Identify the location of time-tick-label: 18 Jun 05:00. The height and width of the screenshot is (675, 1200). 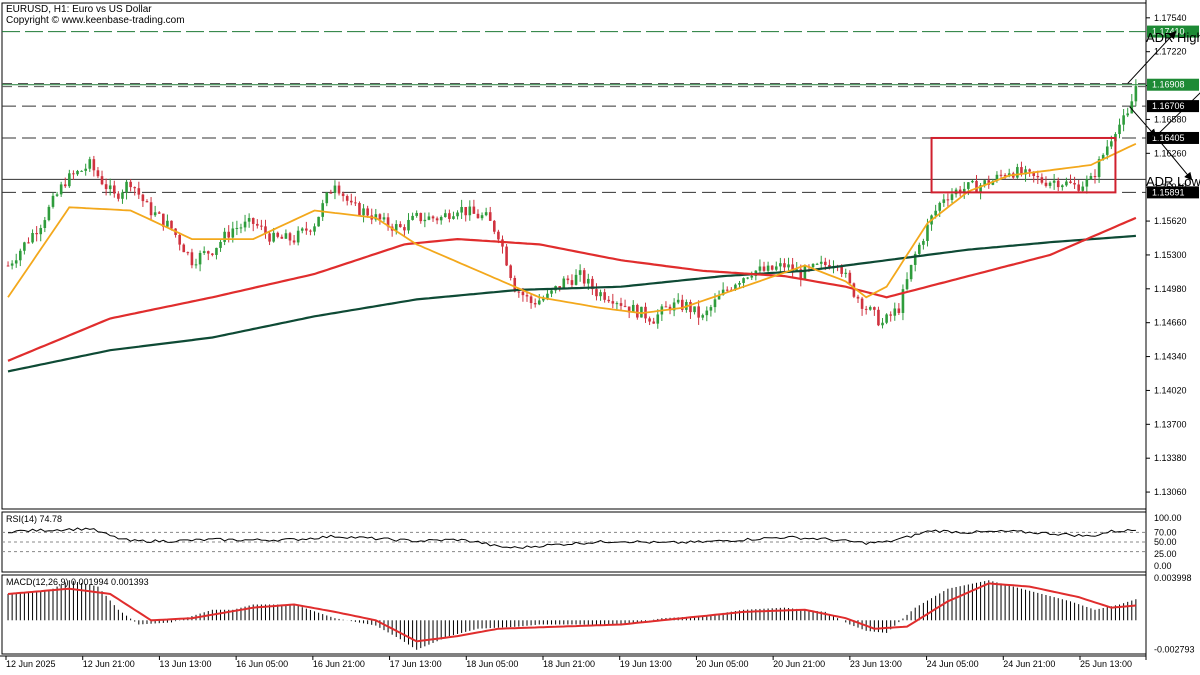
(492, 664).